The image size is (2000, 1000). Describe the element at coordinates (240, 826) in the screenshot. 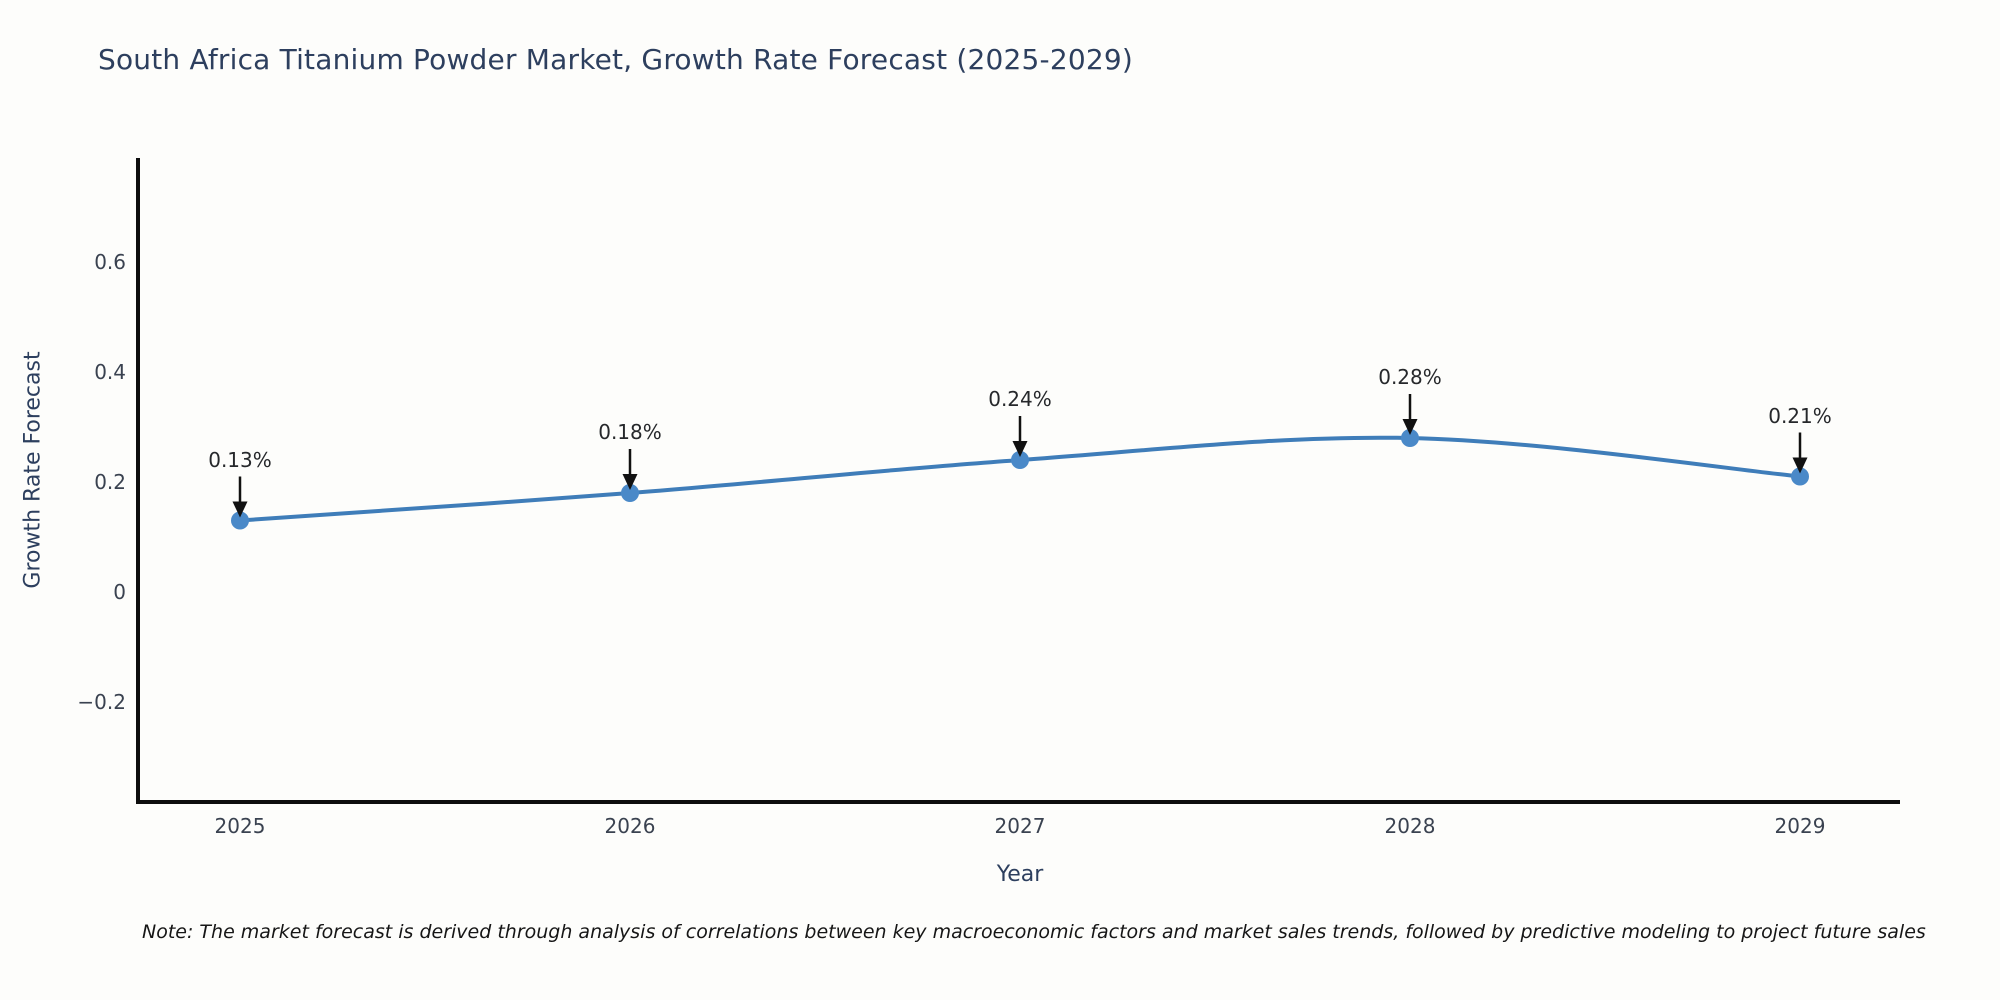

I see `x-tick-label: 2025` at that location.